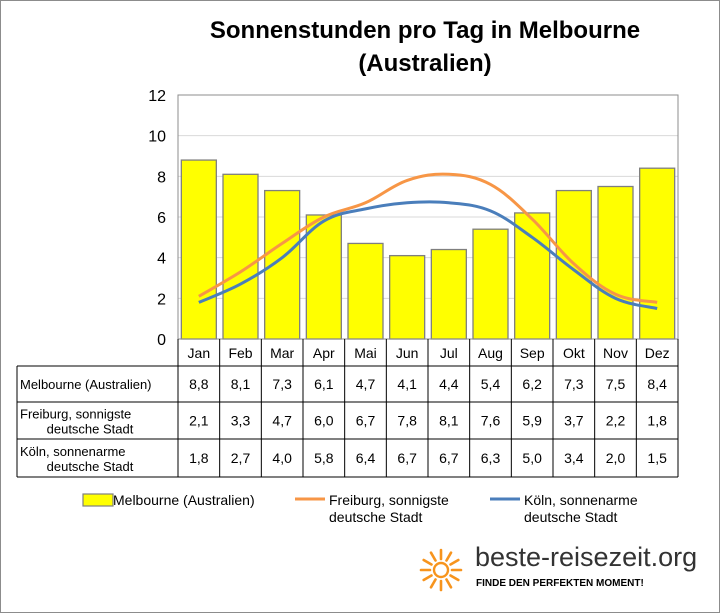 The width and height of the screenshot is (720, 613). What do you see at coordinates (615, 353) in the screenshot?
I see `x-tick-label: Nov` at bounding box center [615, 353].